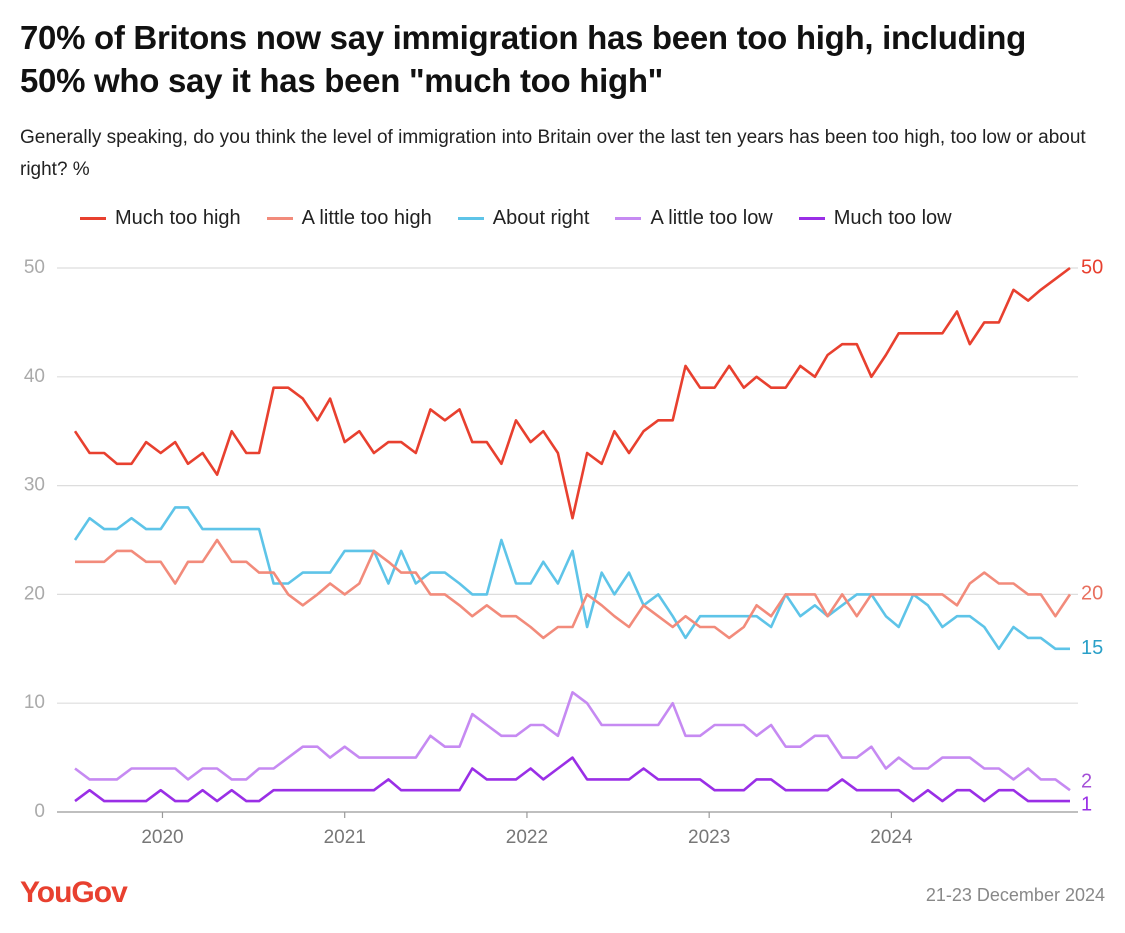  I want to click on end-label: 20, so click(1092, 594).